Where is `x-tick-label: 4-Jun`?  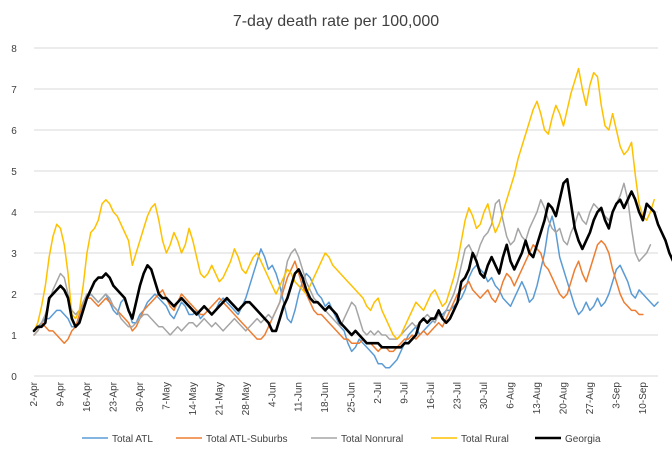 x-tick-label: 4-Jun is located at coordinates (272, 394).